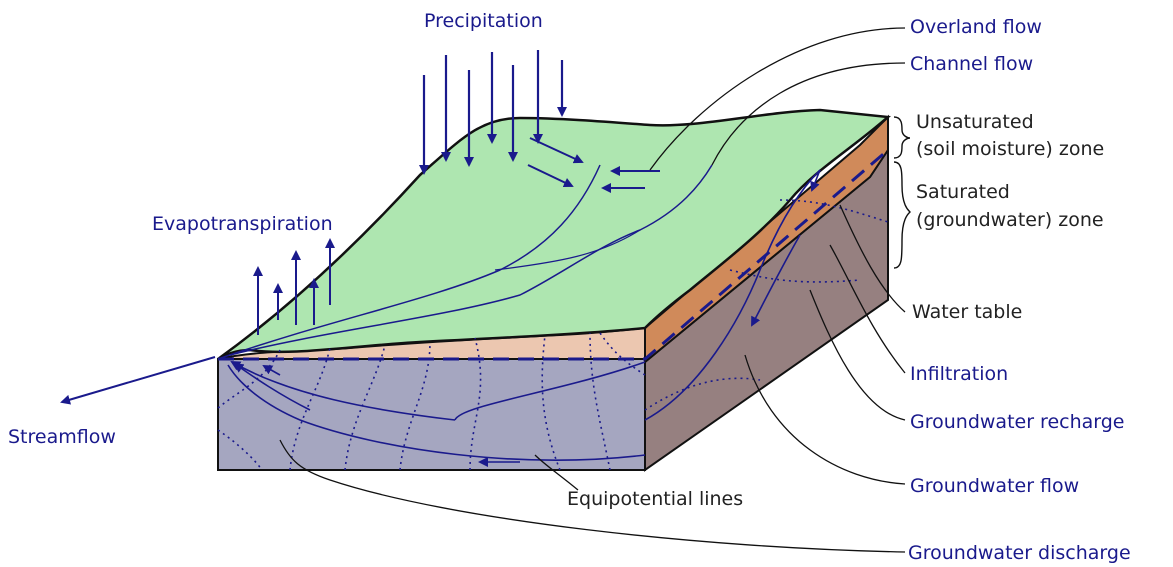  I want to click on saturated-zone-label-2: (groundwater) zone, so click(1010, 220).